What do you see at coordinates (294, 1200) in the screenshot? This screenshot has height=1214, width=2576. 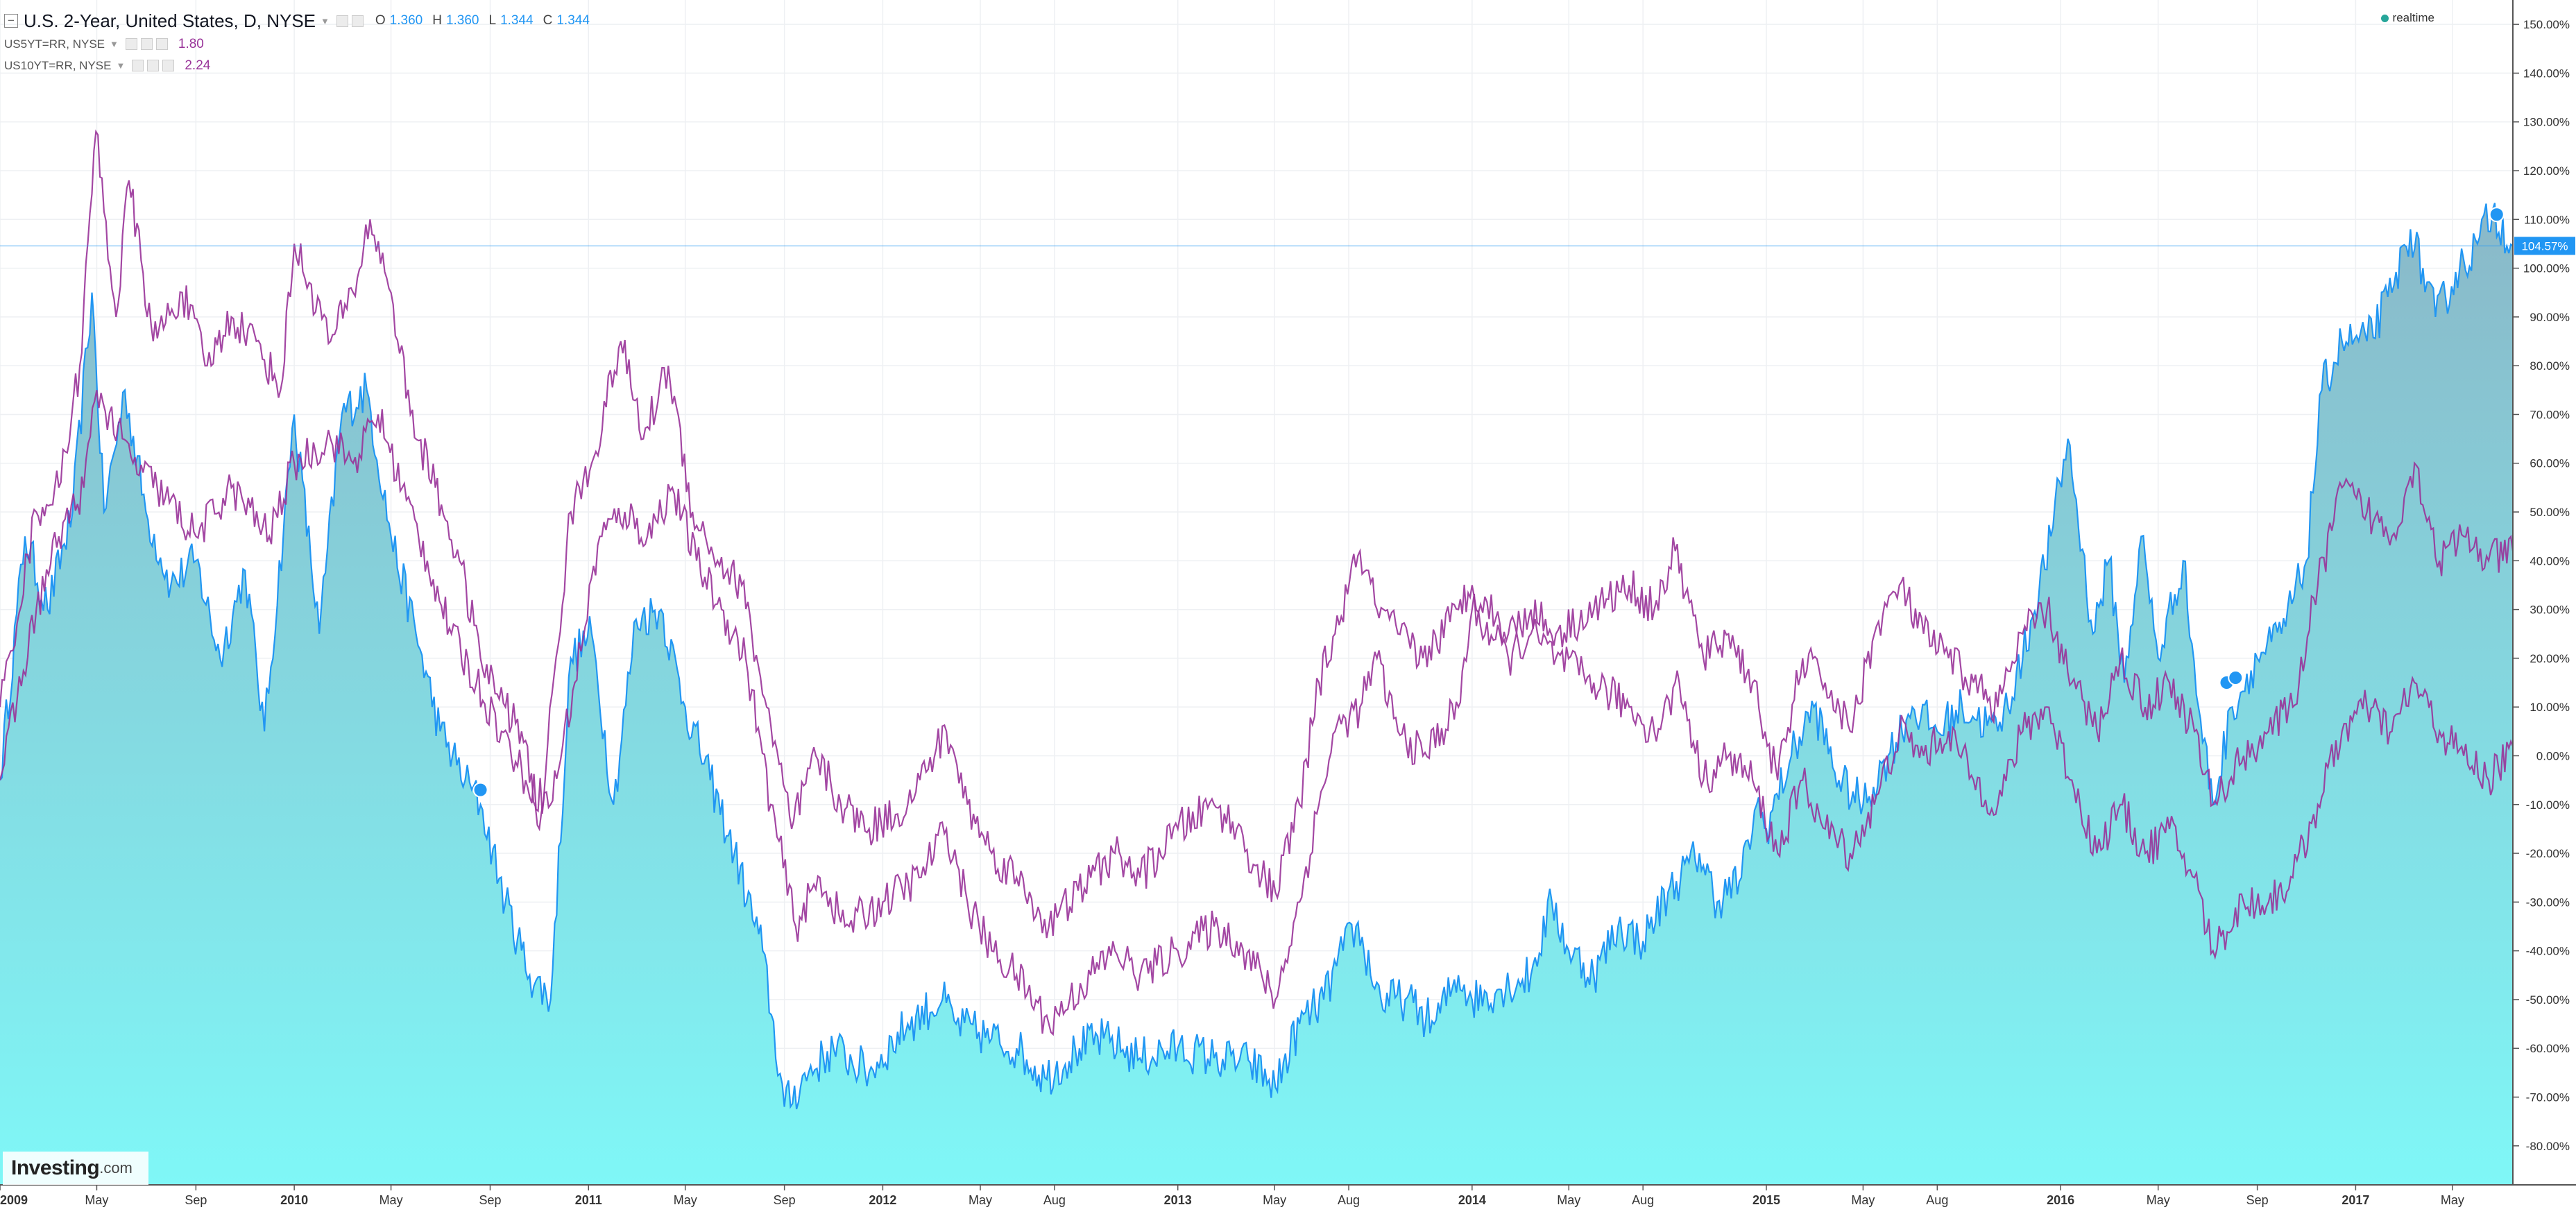 I see `x-tick-label: 2010` at bounding box center [294, 1200].